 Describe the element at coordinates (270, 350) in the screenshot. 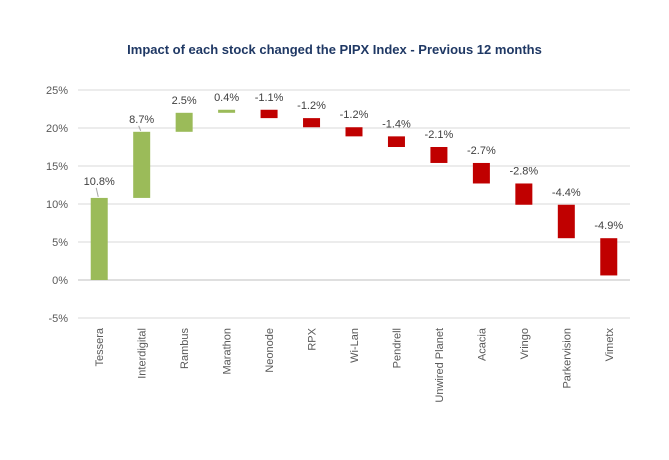

I see `x-tick-label: Neonode` at that location.